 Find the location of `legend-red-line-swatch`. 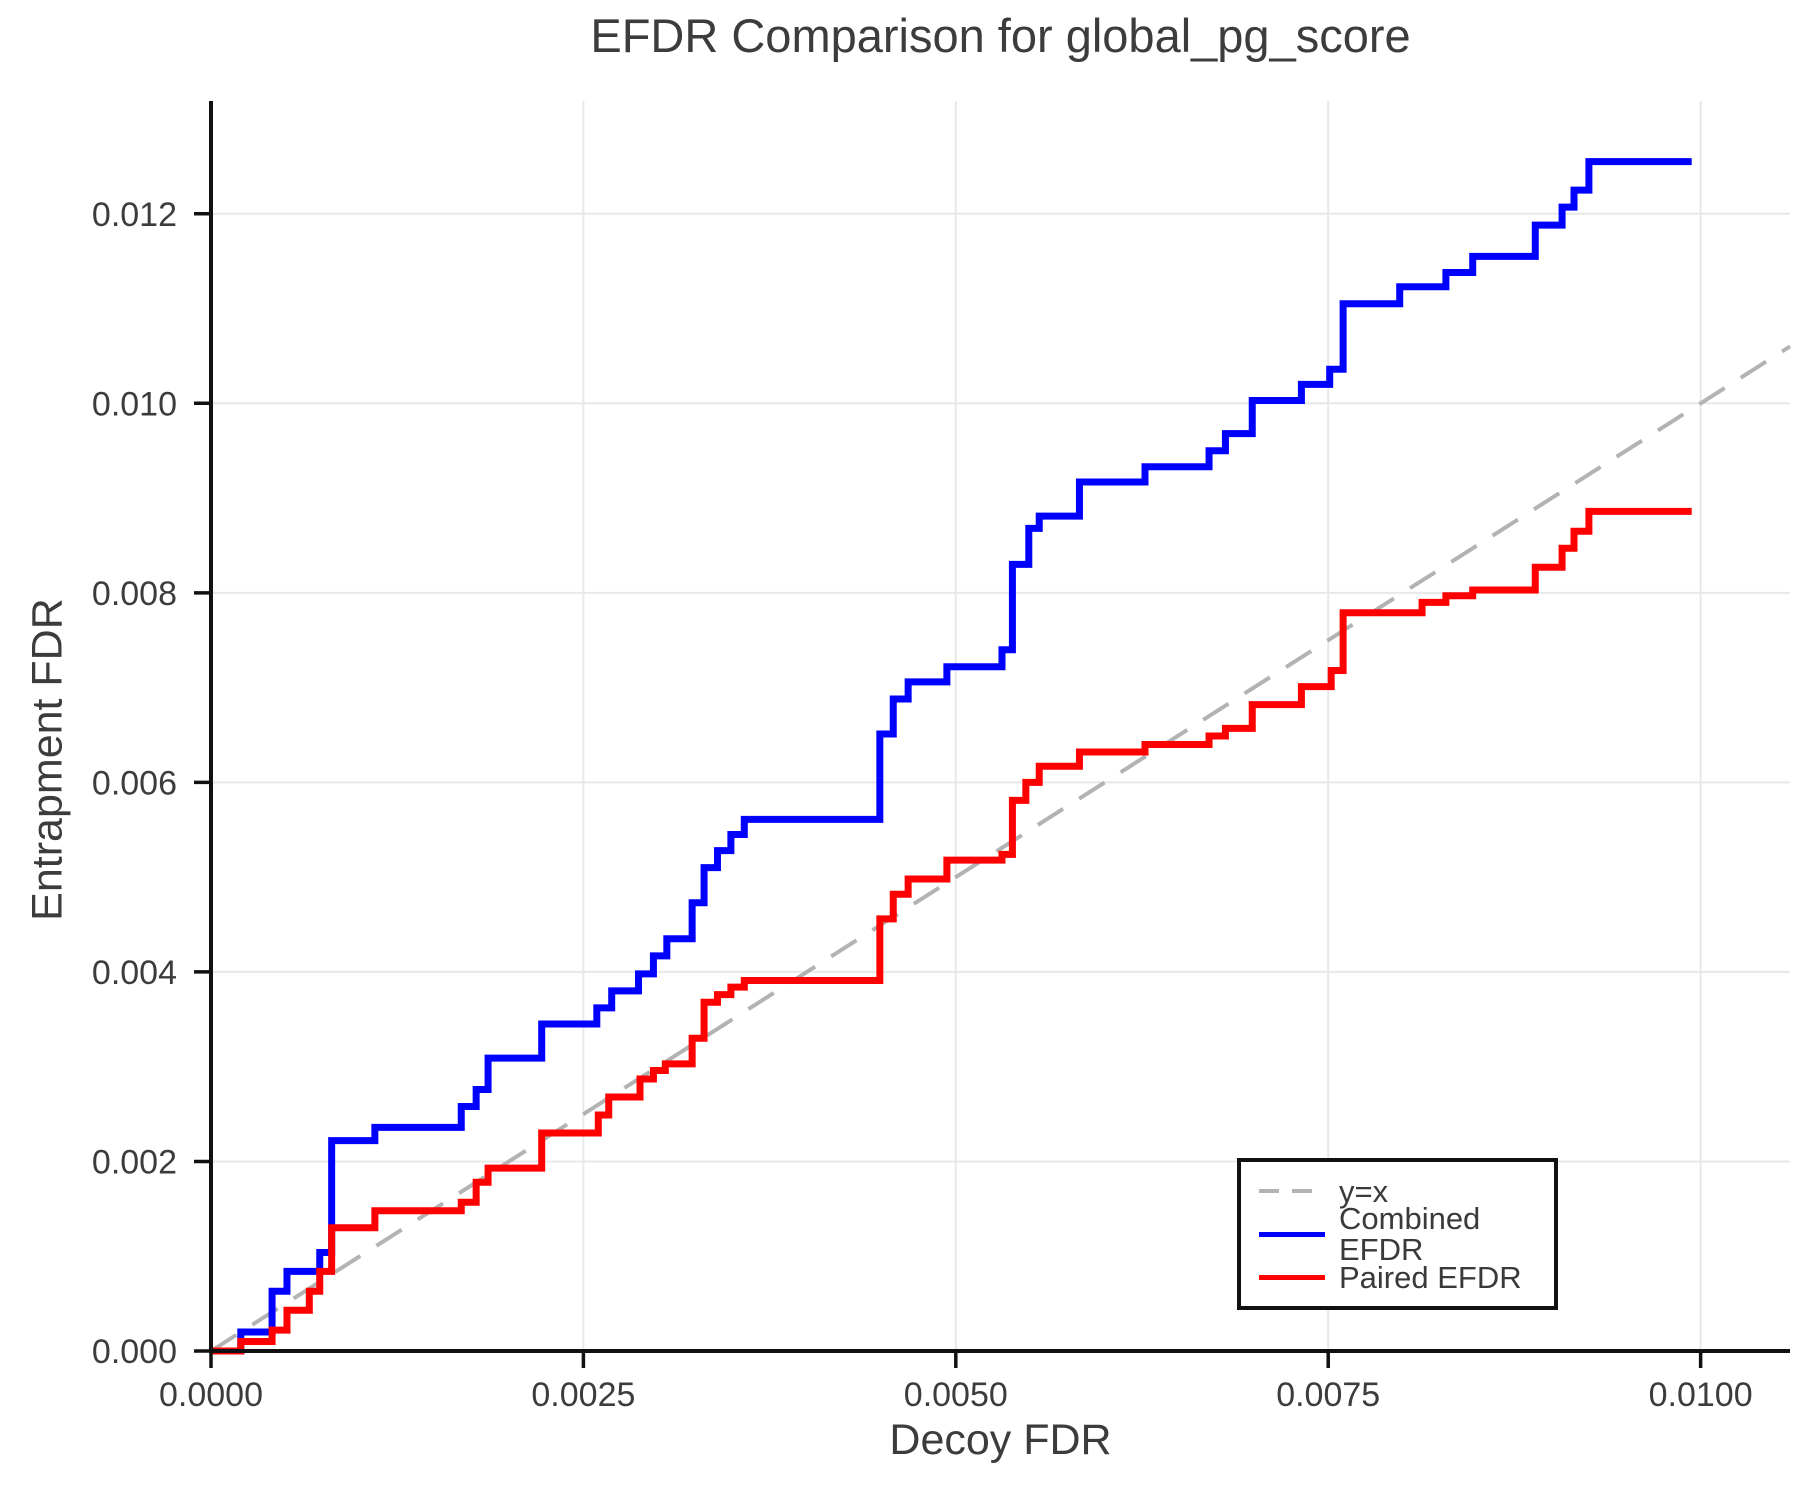

legend-red-line-swatch is located at coordinates (1292, 1277).